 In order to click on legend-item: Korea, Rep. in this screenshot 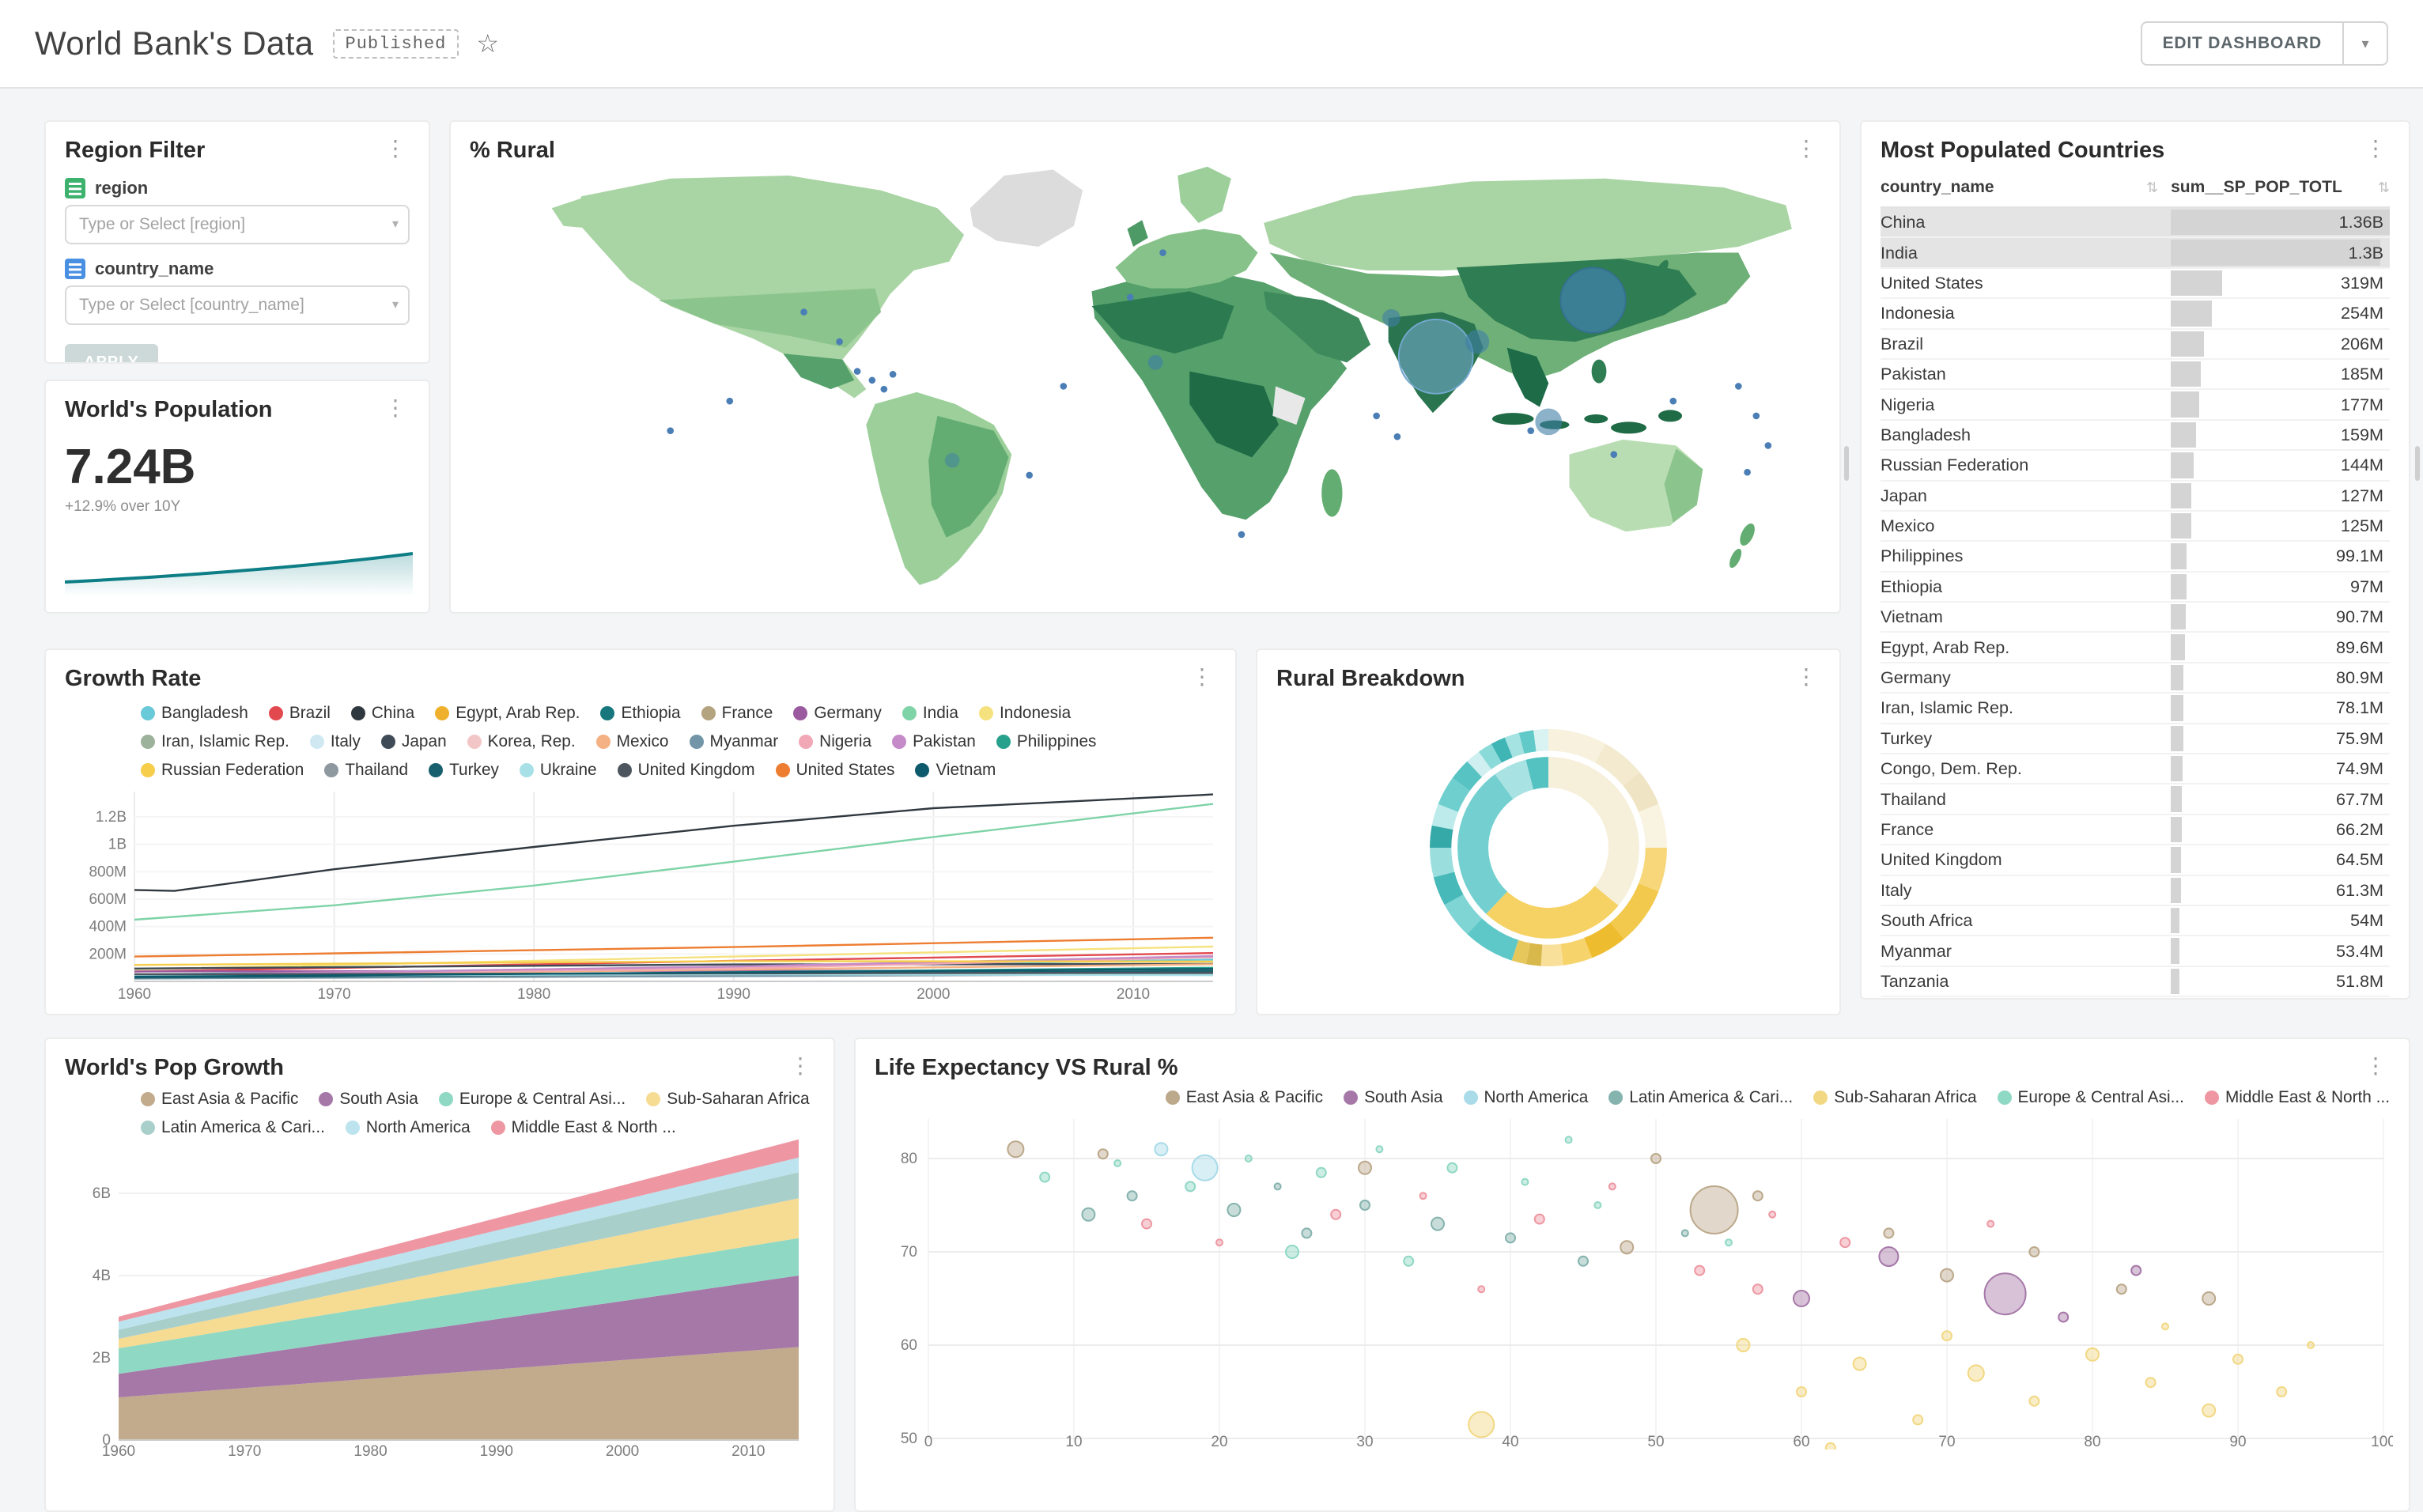, I will do `click(521, 742)`.